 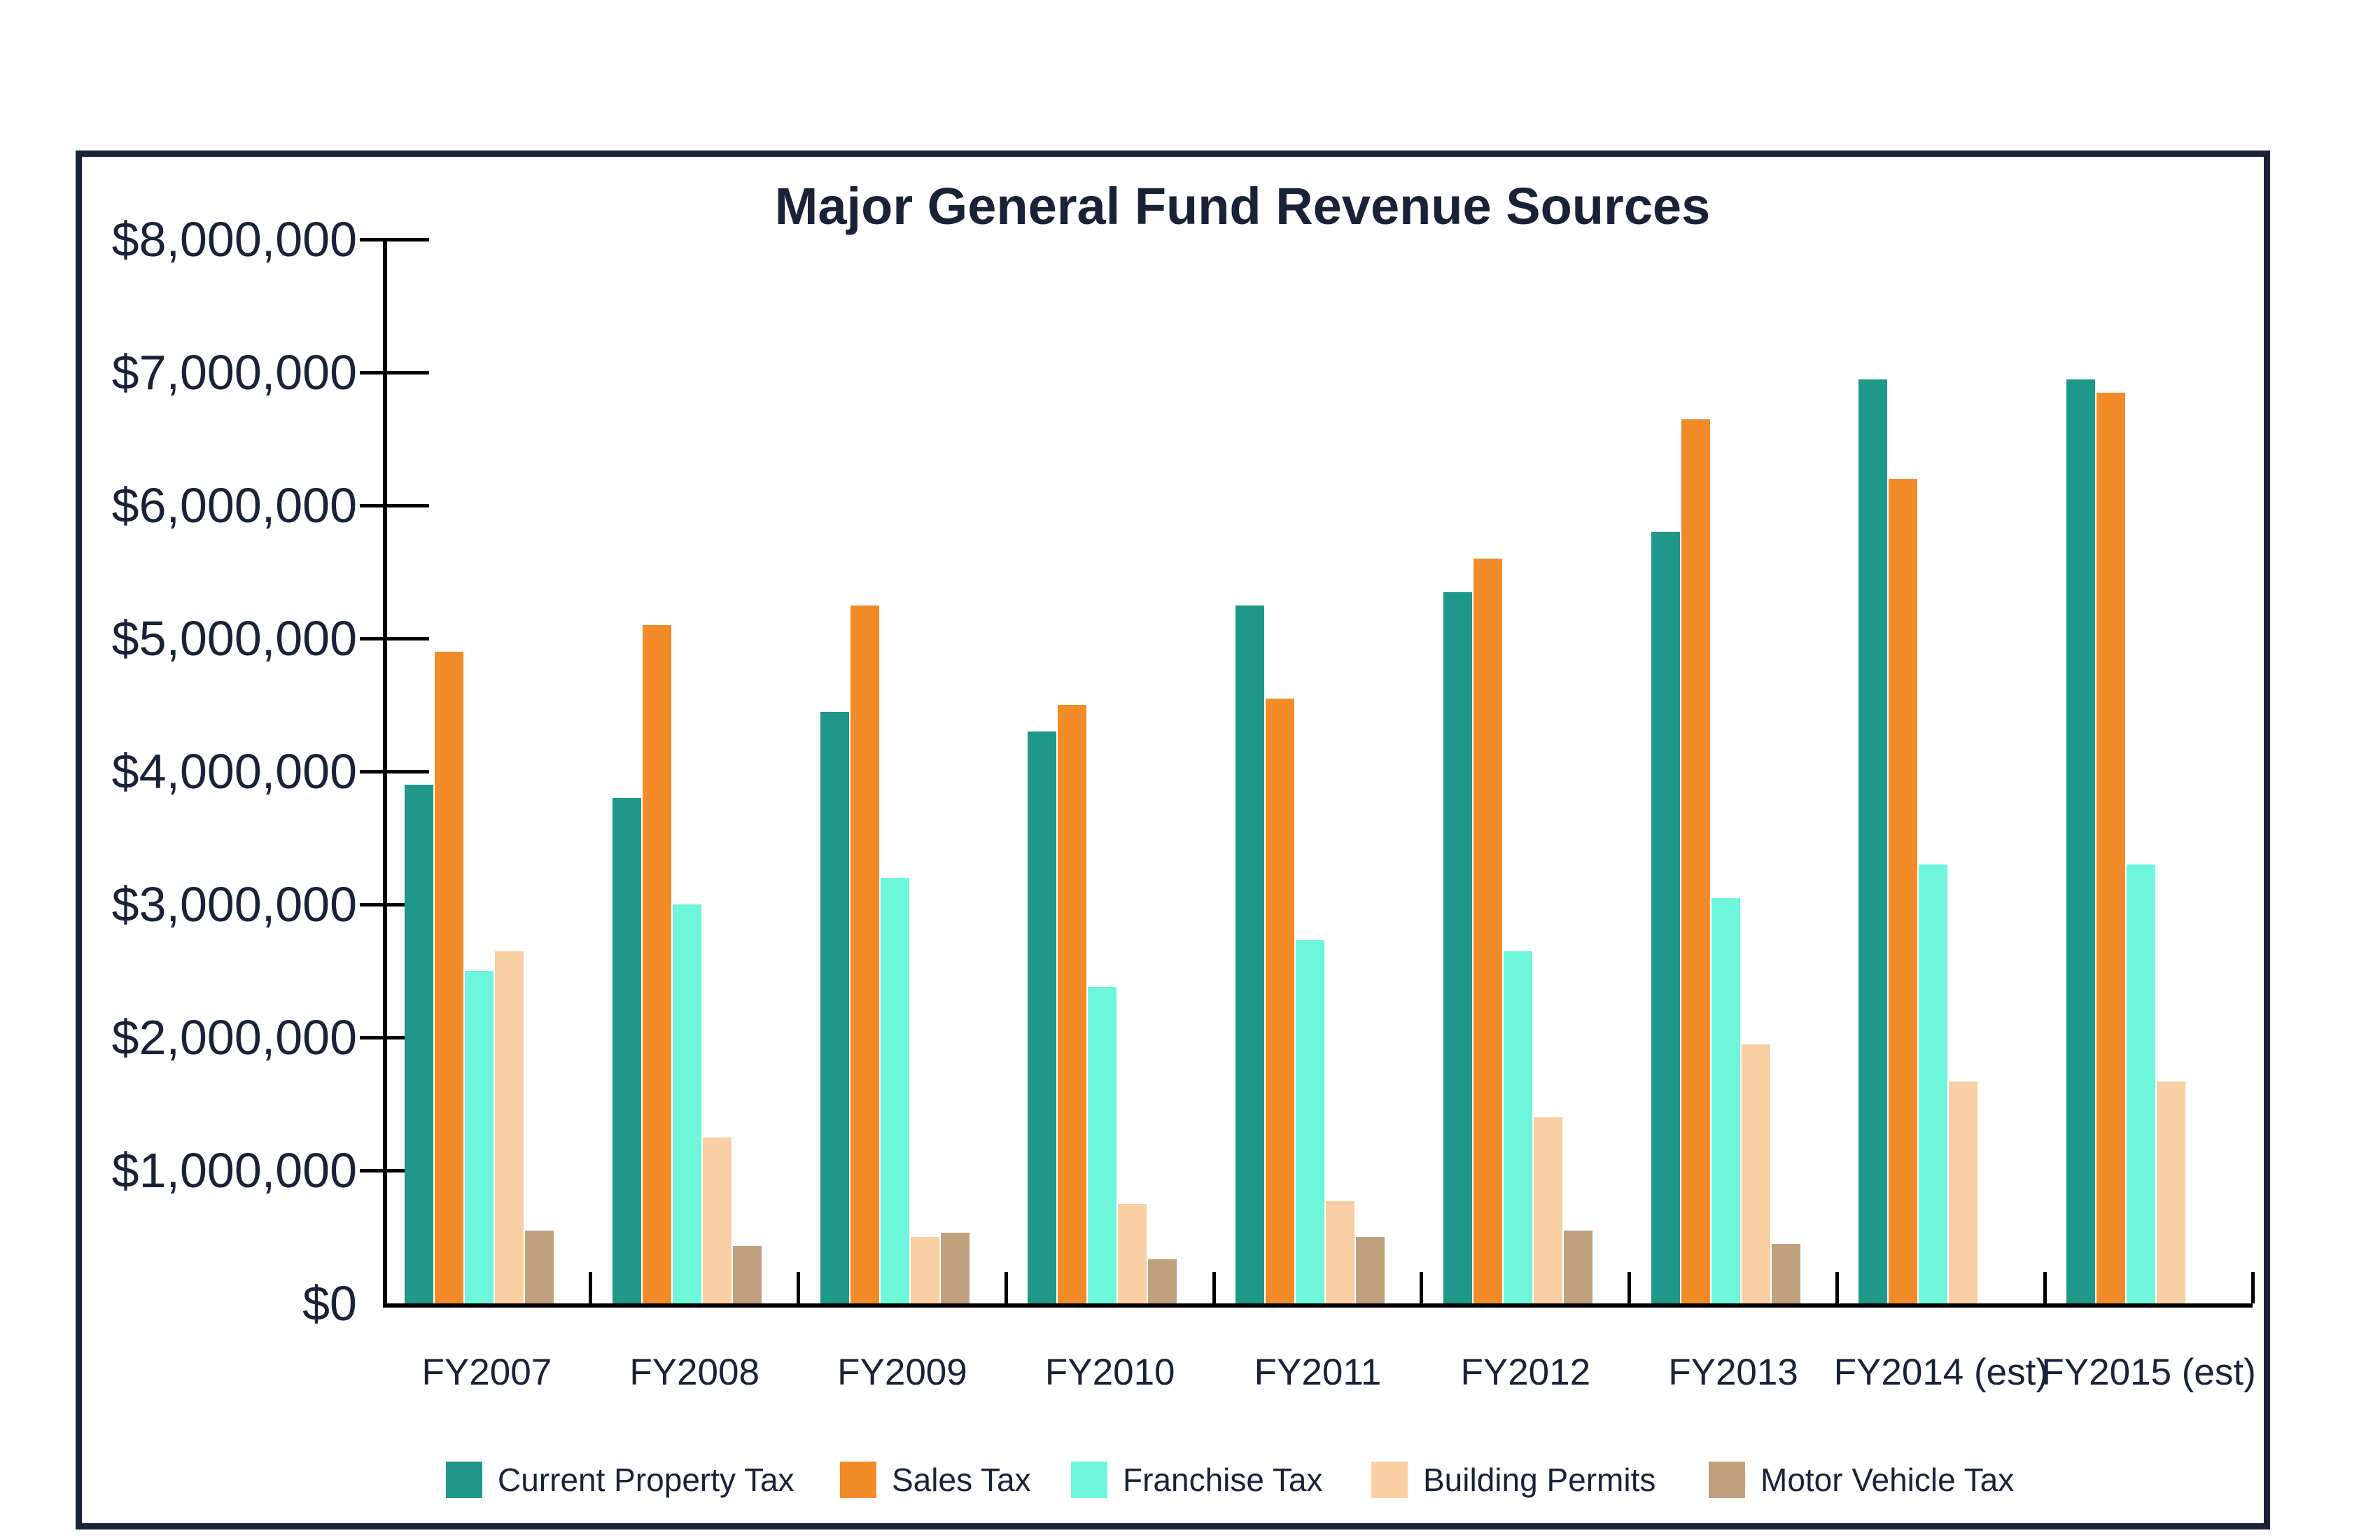 What do you see at coordinates (487, 771) in the screenshot?
I see `bar-group-fy2007` at bounding box center [487, 771].